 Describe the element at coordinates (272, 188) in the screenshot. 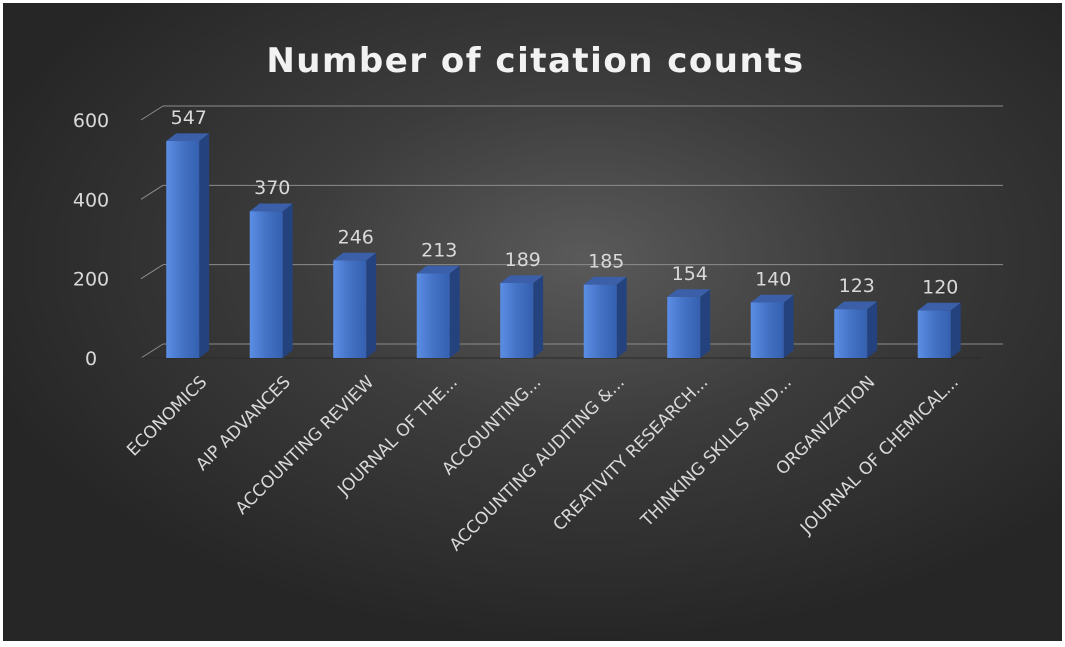

I see `data-label: 370` at that location.